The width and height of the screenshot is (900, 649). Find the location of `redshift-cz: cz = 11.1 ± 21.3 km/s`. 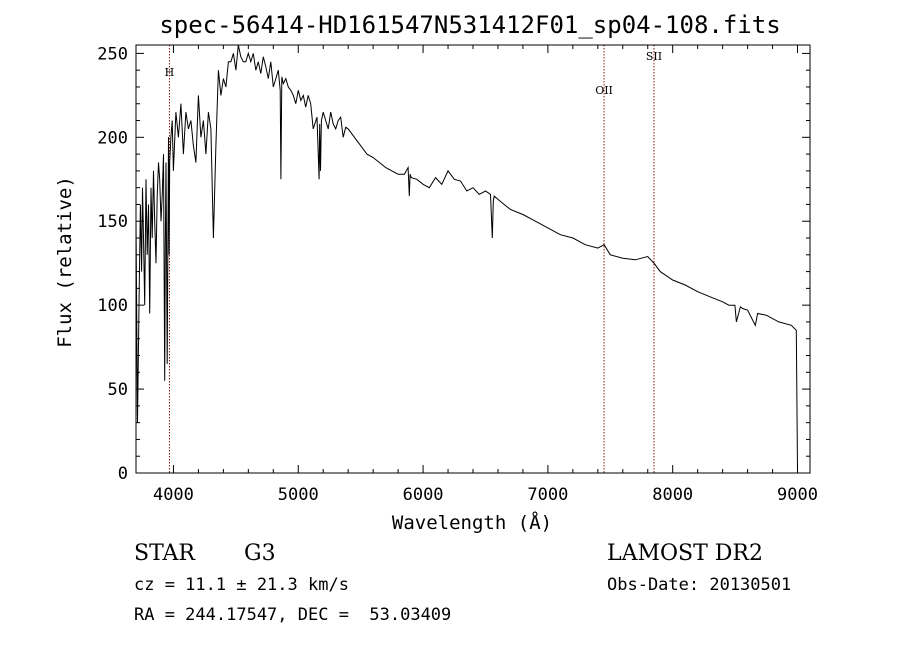

redshift-cz: cz = 11.1 ± 21.3 km/s is located at coordinates (241, 585).